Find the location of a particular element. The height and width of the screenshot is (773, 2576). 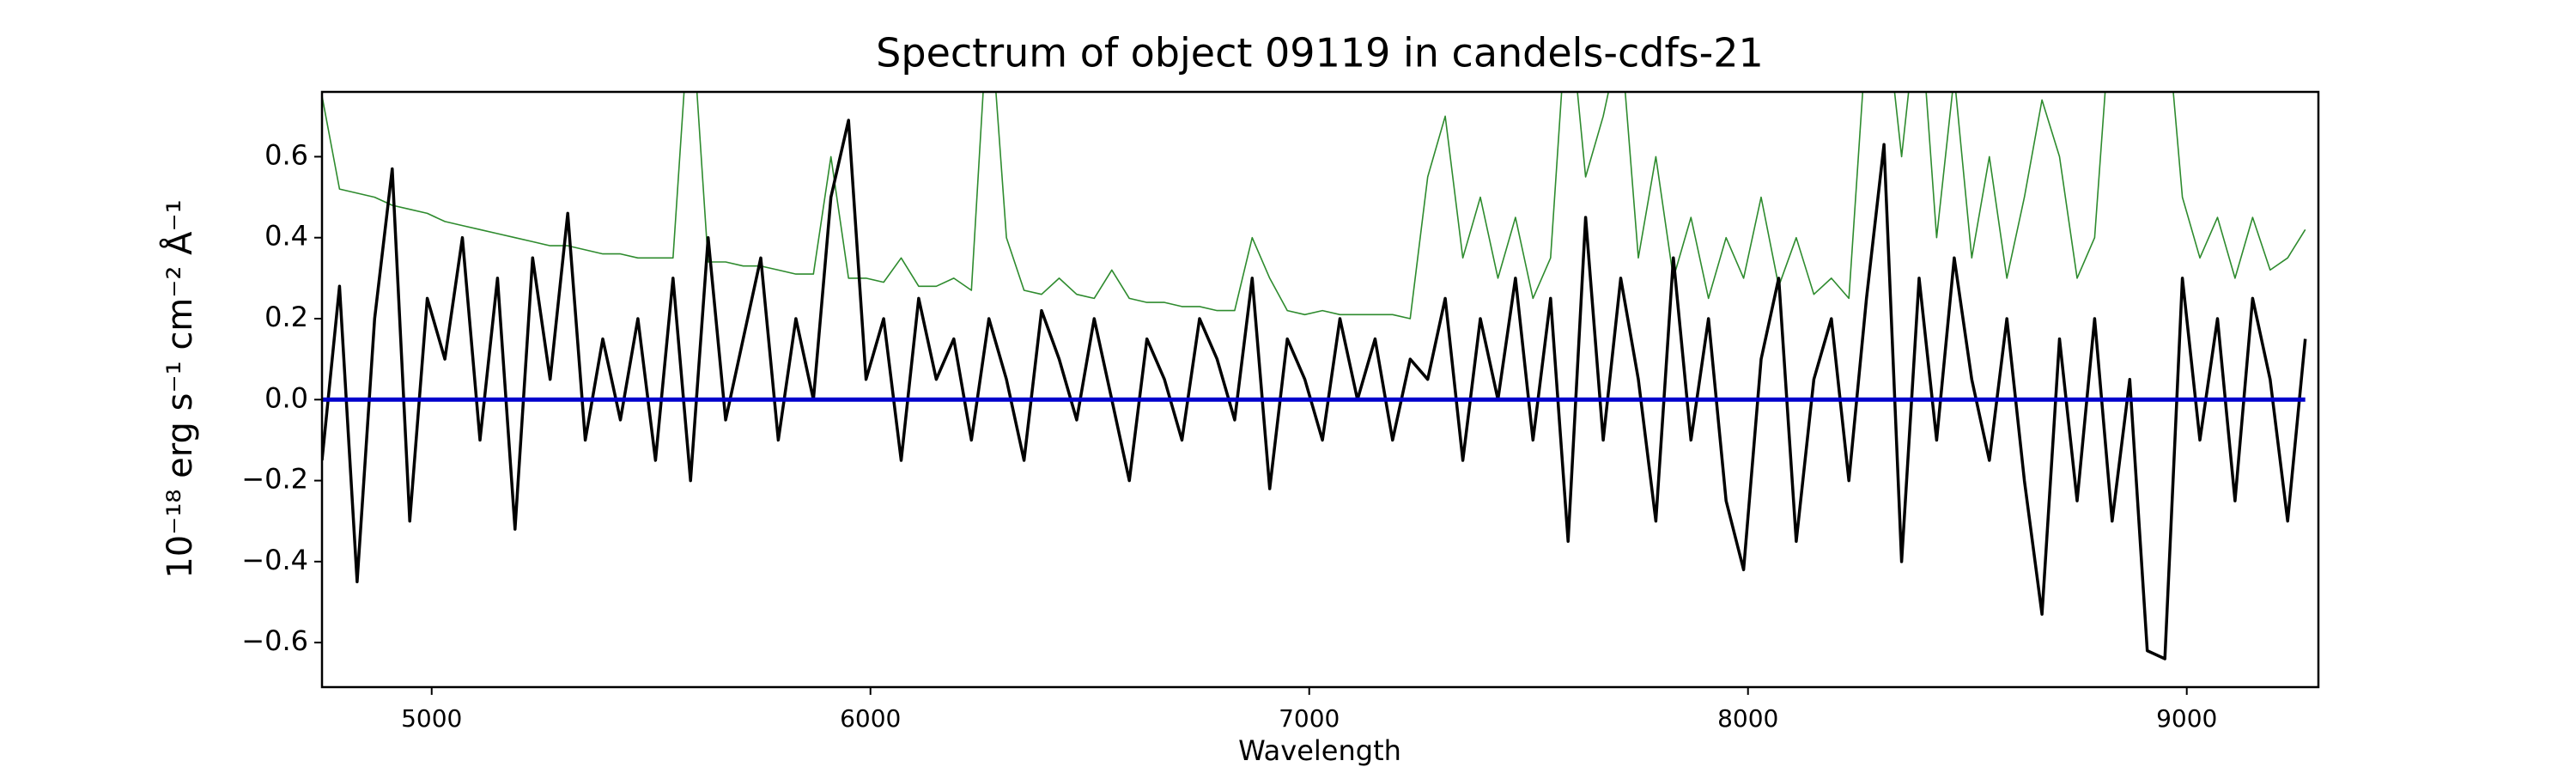

y-tick-label: 0.2 is located at coordinates (286, 317).